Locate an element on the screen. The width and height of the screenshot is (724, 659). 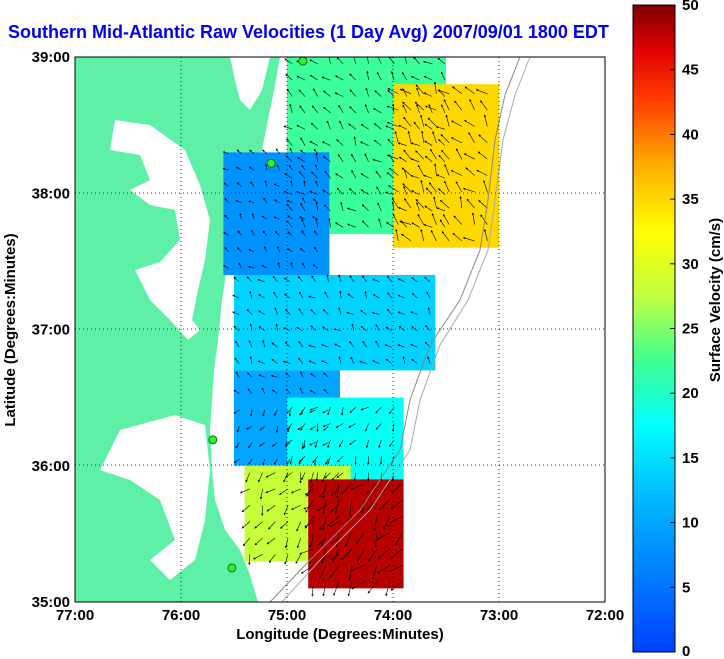
x-tick-label: 75:00 is located at coordinates (287, 615).